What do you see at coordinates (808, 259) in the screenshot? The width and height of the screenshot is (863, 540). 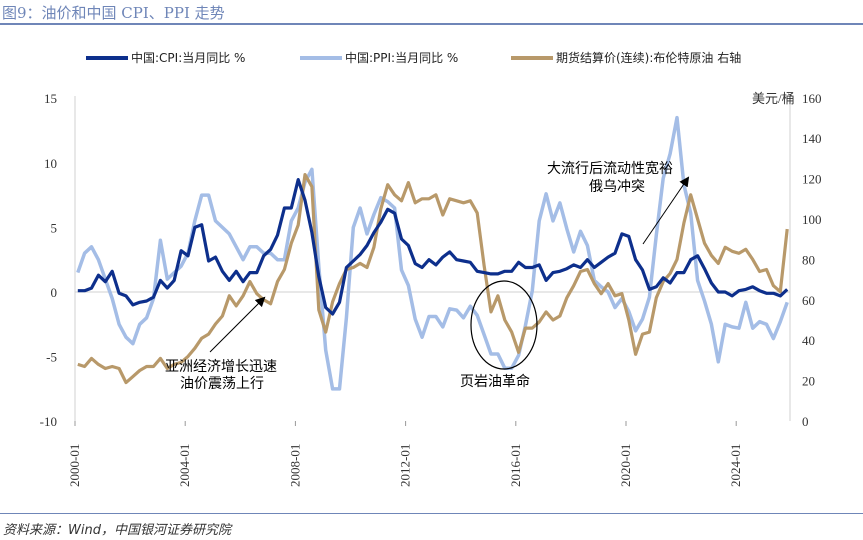 I see `right-tick-label: 80` at bounding box center [808, 259].